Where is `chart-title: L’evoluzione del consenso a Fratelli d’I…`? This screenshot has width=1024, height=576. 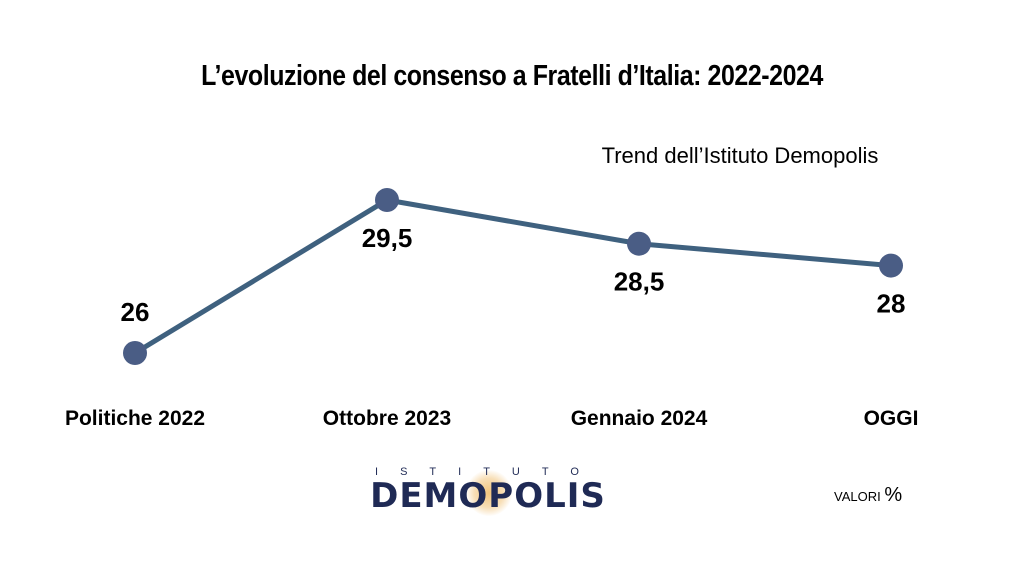
chart-title: L’evoluzione del consenso a Fratelli d’I… is located at coordinates (512, 76).